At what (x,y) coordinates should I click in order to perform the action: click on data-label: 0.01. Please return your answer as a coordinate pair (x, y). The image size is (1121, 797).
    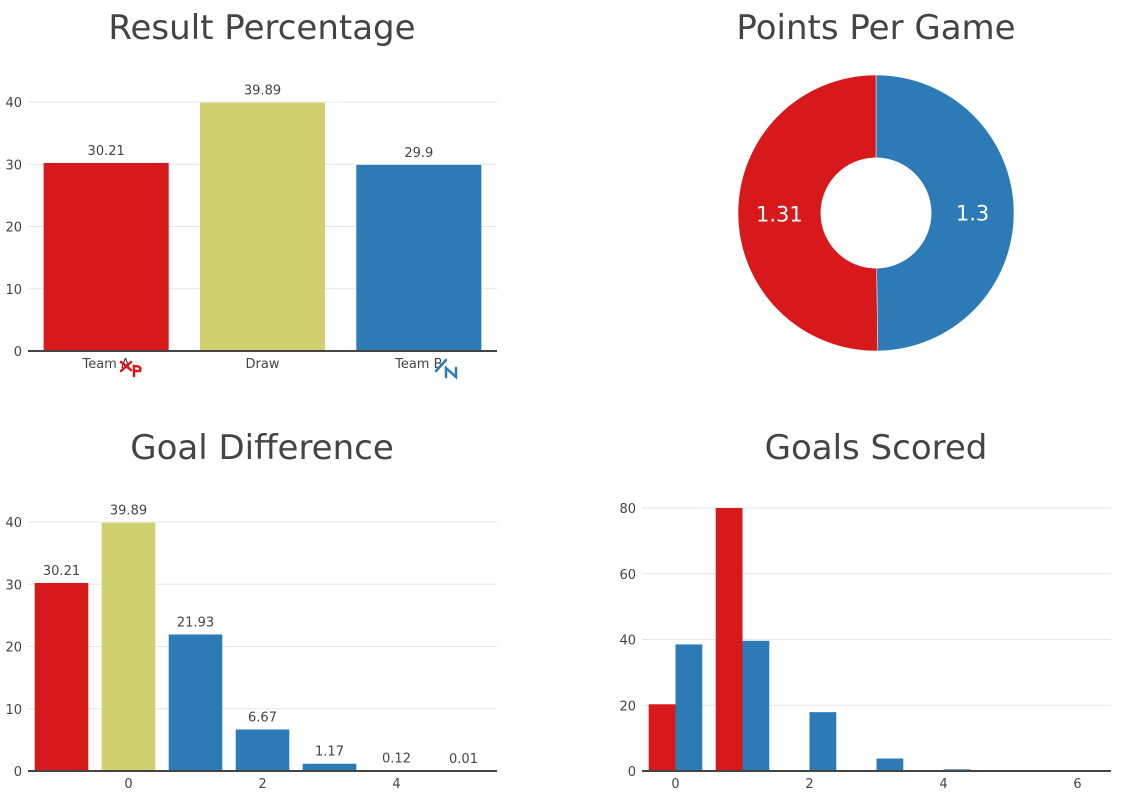
    Looking at the image, I should click on (463, 759).